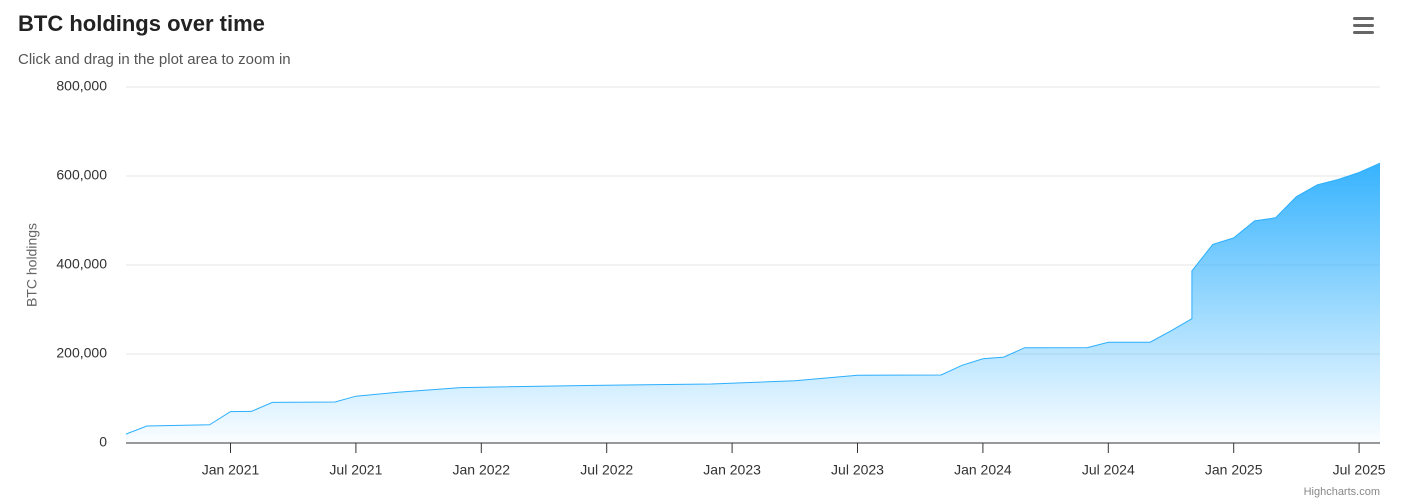 This screenshot has width=1412, height=501. I want to click on y-tick-label: 400,000, so click(81, 264).